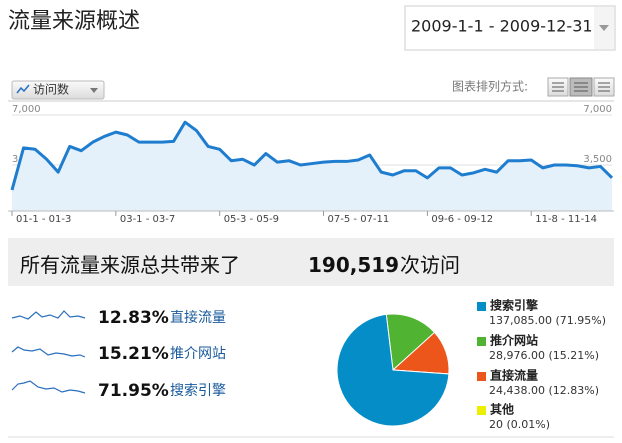 The height and width of the screenshot is (443, 622). Describe the element at coordinates (251, 219) in the screenshot. I see `x-tick-label: 05-3 - 05-9` at that location.